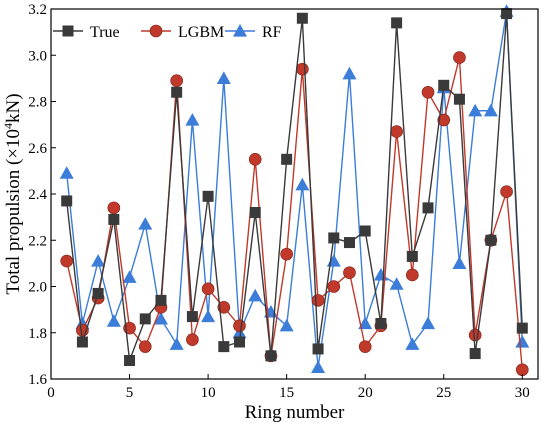 The image size is (550, 426). I want to click on y-tick-label: 2.0, so click(37, 288).